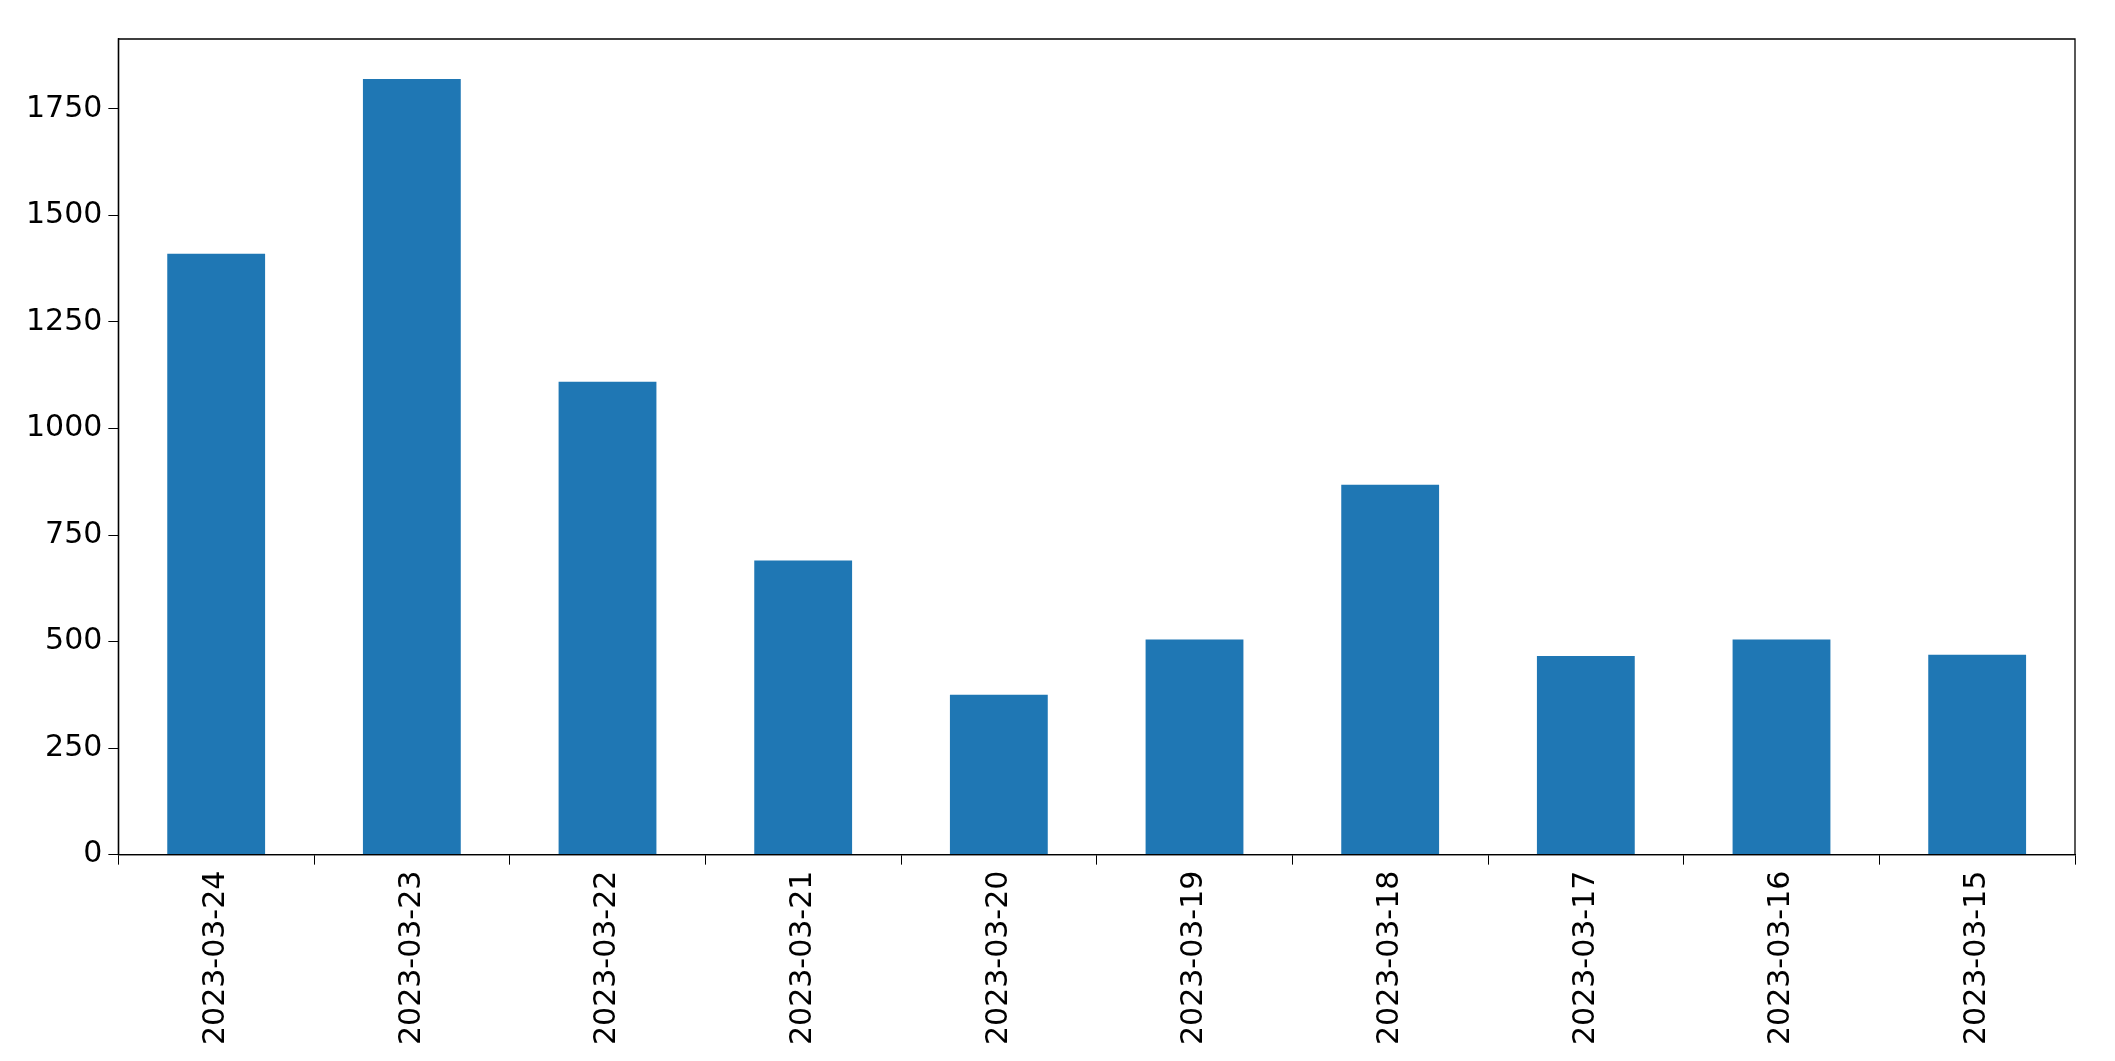 This screenshot has width=2115, height=1061. What do you see at coordinates (605, 958) in the screenshot?
I see `x-tick-label: 2023-03-22` at bounding box center [605, 958].